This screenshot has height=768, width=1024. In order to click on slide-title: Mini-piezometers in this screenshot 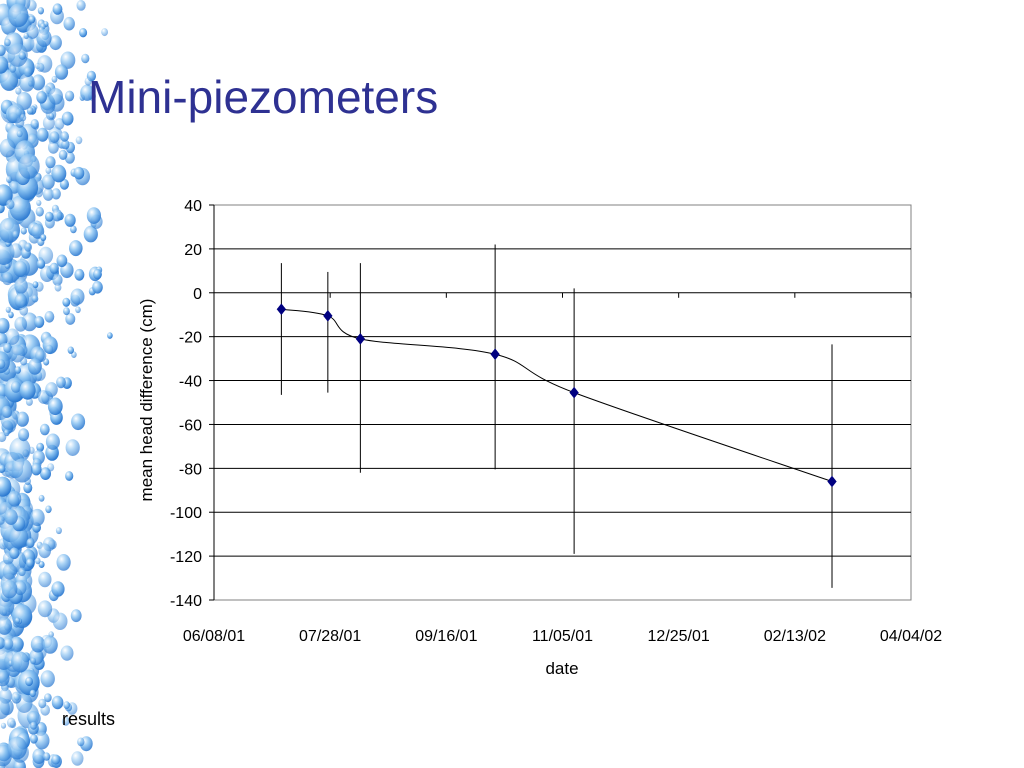, I will do `click(263, 97)`.